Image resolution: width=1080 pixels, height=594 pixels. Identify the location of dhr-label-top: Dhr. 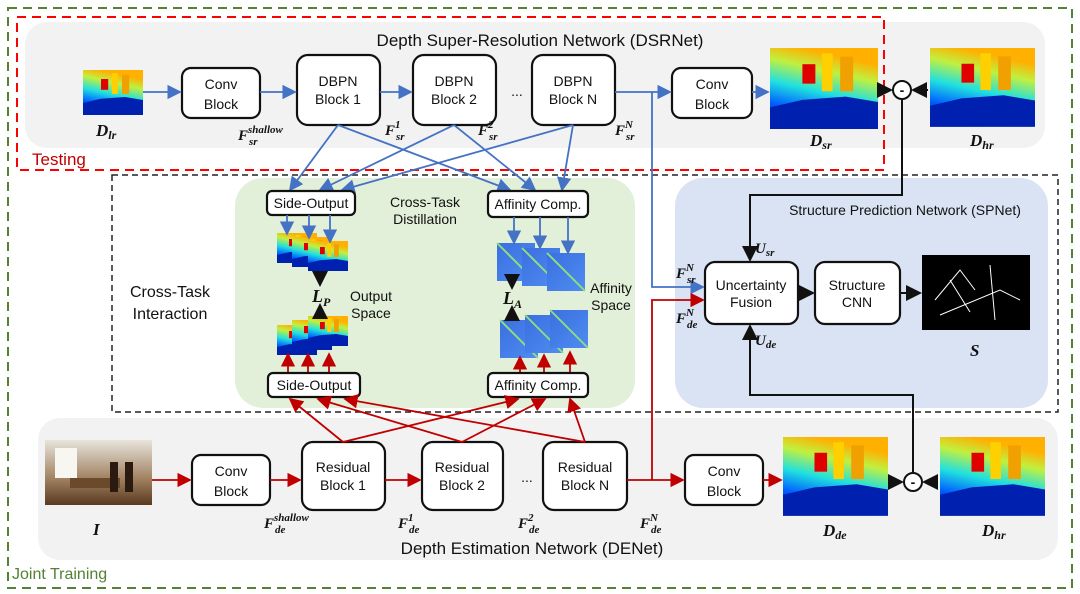
(981, 141).